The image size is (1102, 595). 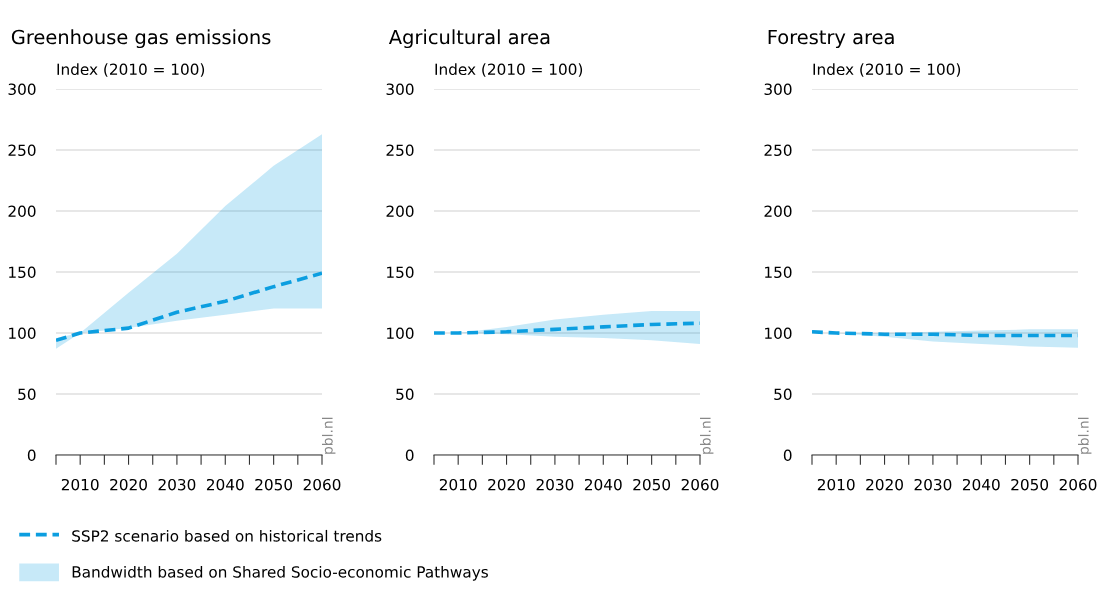 What do you see at coordinates (227, 535) in the screenshot?
I see `legend-label: SSP2 scenario based on historical trends` at bounding box center [227, 535].